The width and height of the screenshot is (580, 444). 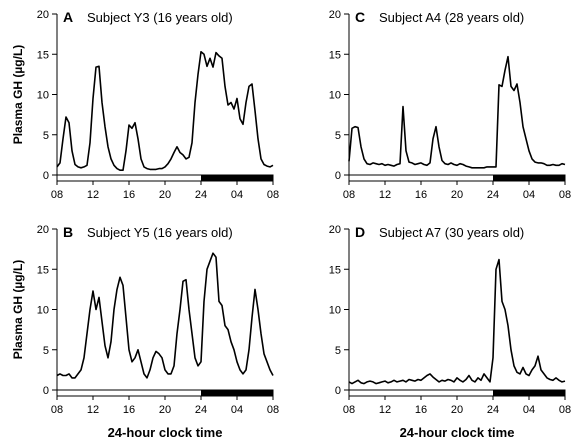 I want to click on panel-letter: B, so click(x=68, y=232).